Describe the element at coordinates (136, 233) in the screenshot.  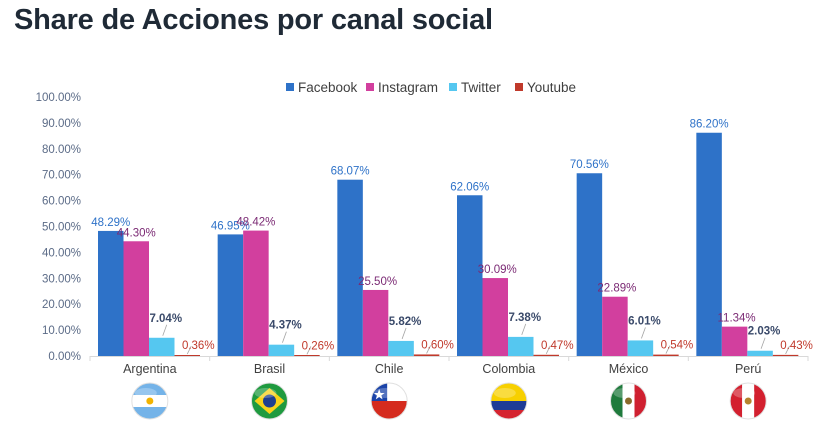
I see `data-label-instagram: 44.30%` at that location.